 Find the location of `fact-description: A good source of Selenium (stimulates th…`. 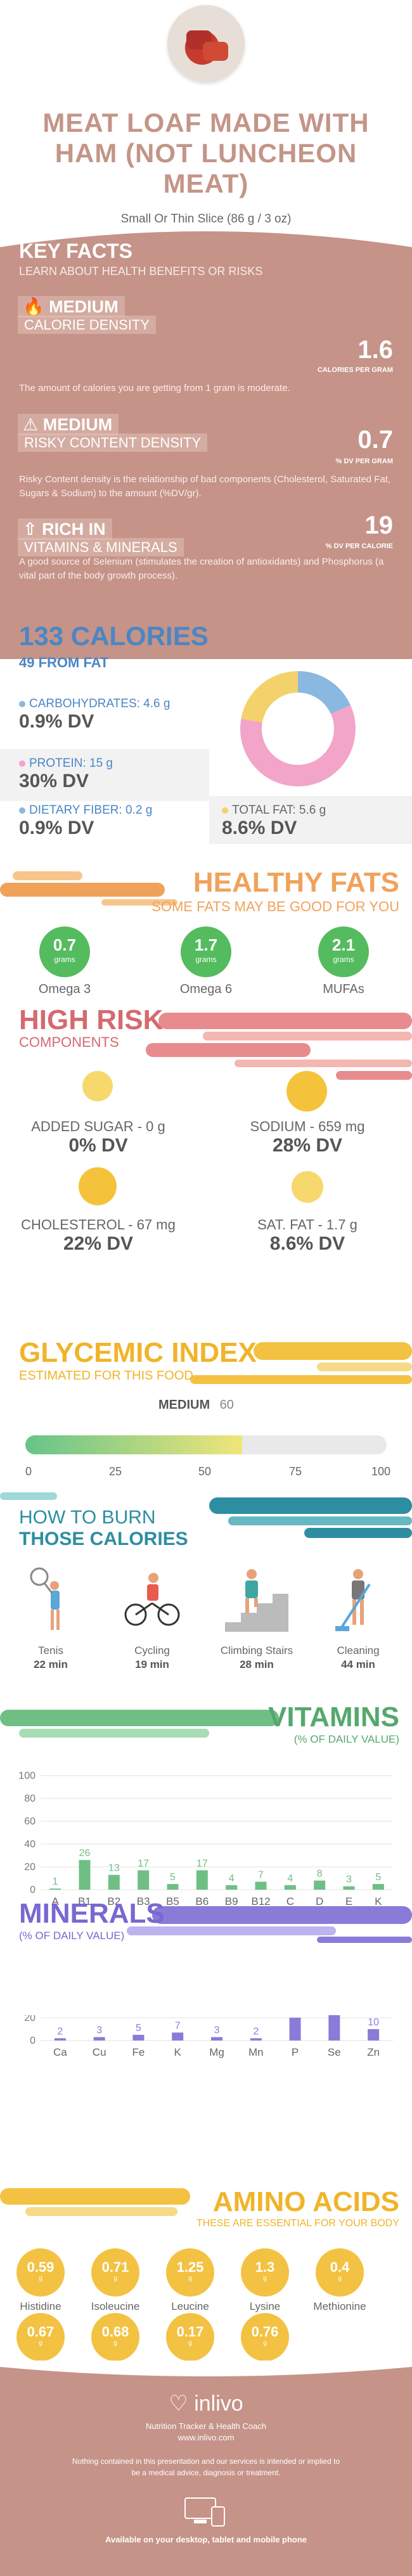

fact-description: A good source of Selenium (stimulates th… is located at coordinates (201, 568).